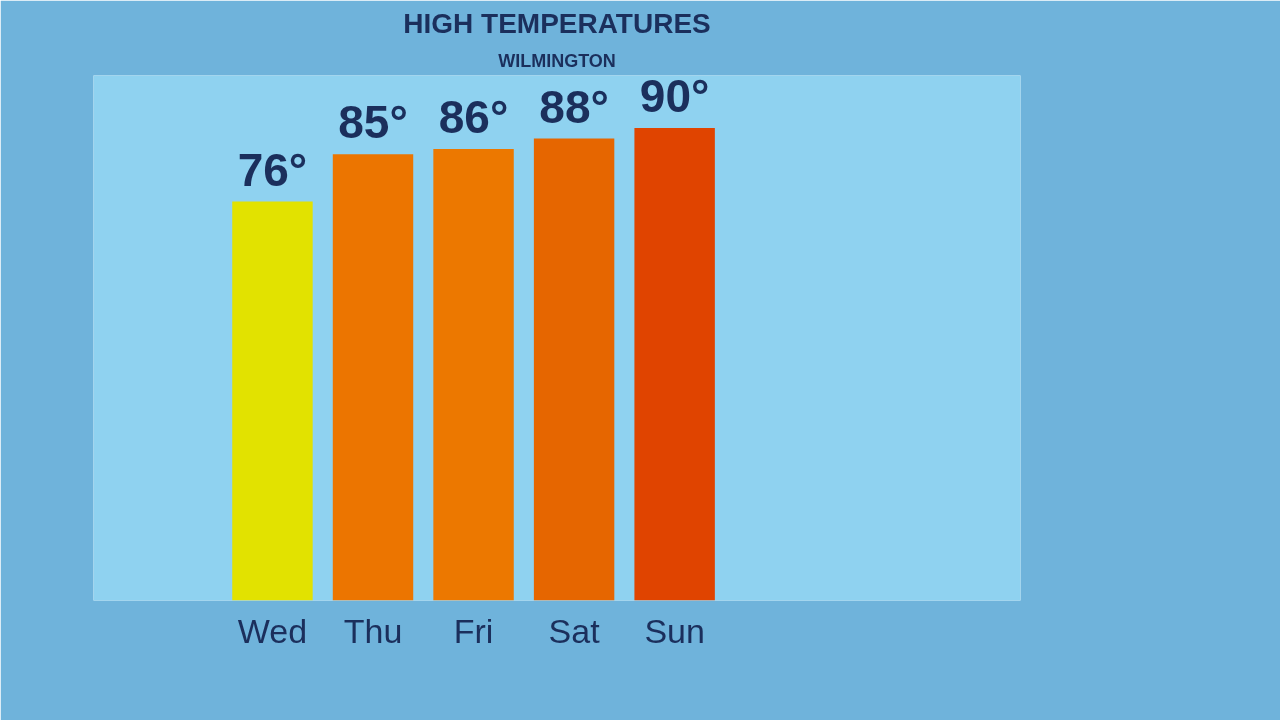  Describe the element at coordinates (473, 630) in the screenshot. I see `x-tick-label: Fri` at that location.